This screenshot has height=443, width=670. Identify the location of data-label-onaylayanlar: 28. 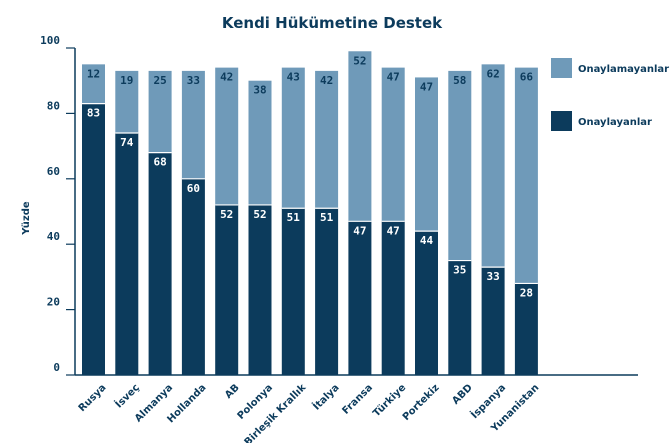
(526, 292).